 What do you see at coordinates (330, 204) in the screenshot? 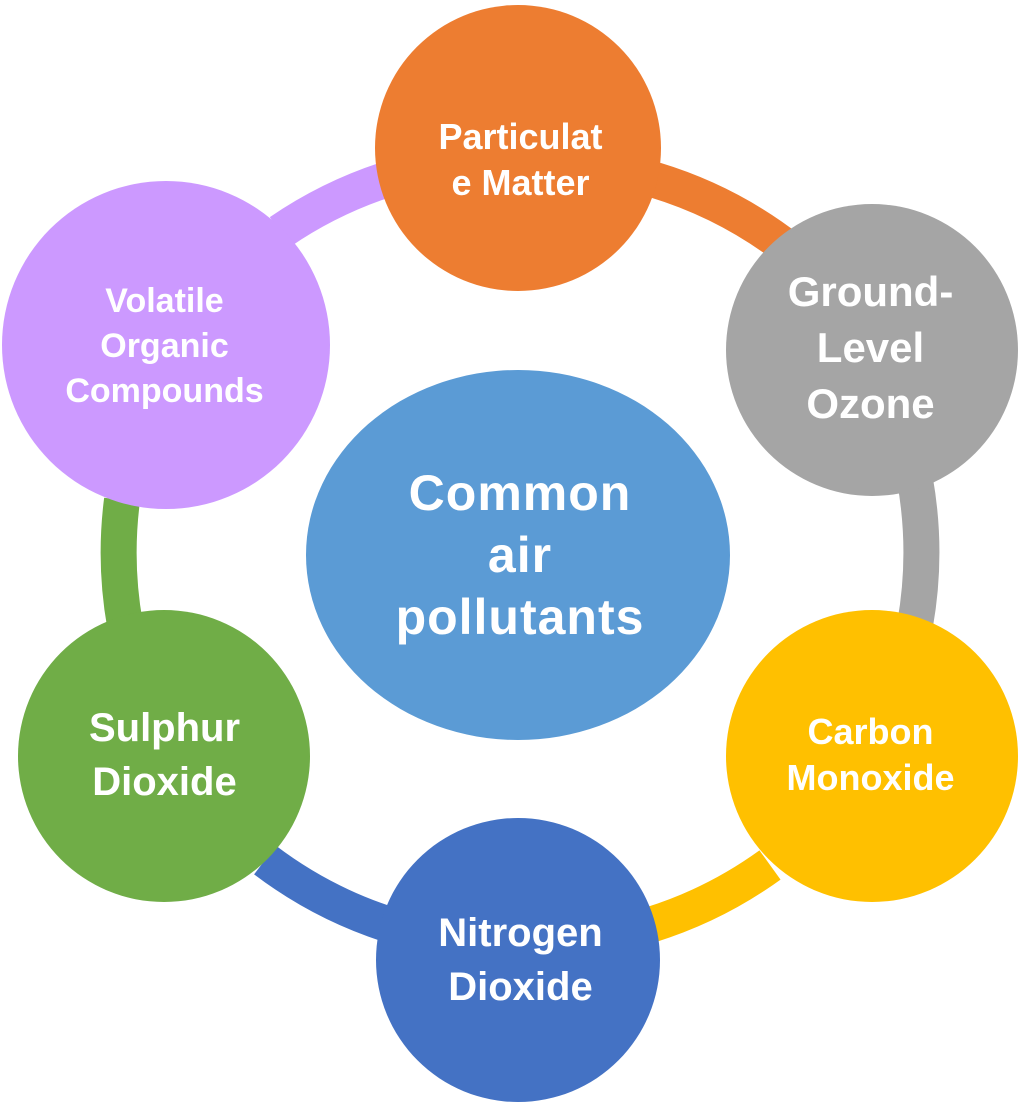
I see `arc-voc-pm` at bounding box center [330, 204].